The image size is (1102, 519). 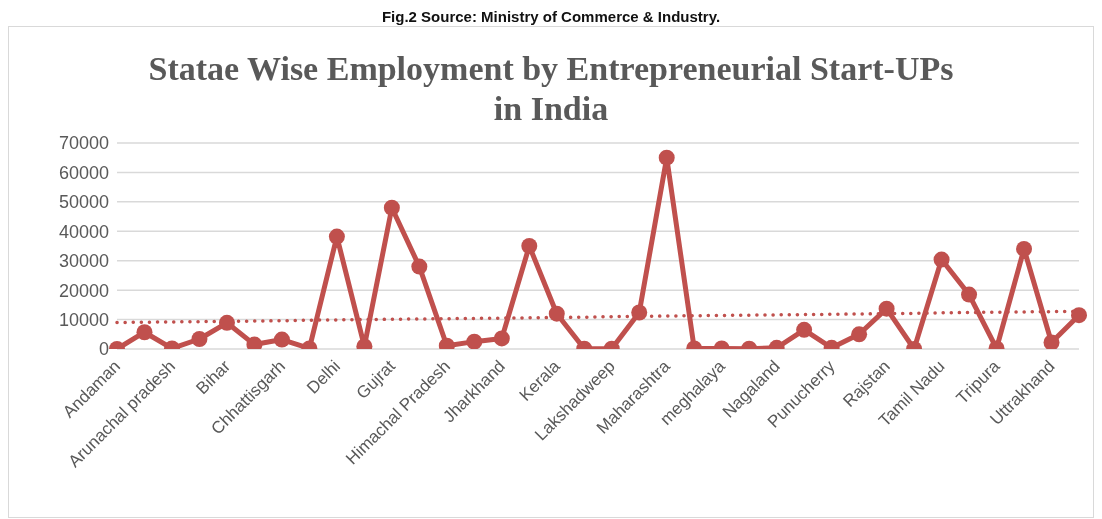 What do you see at coordinates (83, 290) in the screenshot?
I see `y-tick-label: 20000` at bounding box center [83, 290].